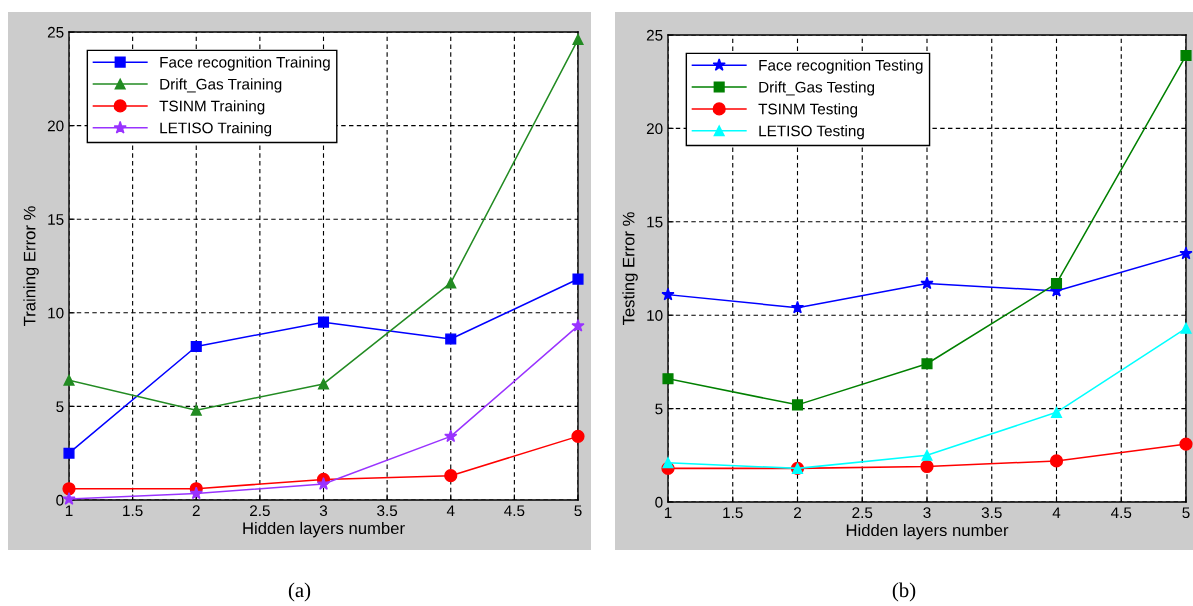 This screenshot has width=1193, height=606. I want to click on y-axis-title: Training Error %, so click(31, 266).